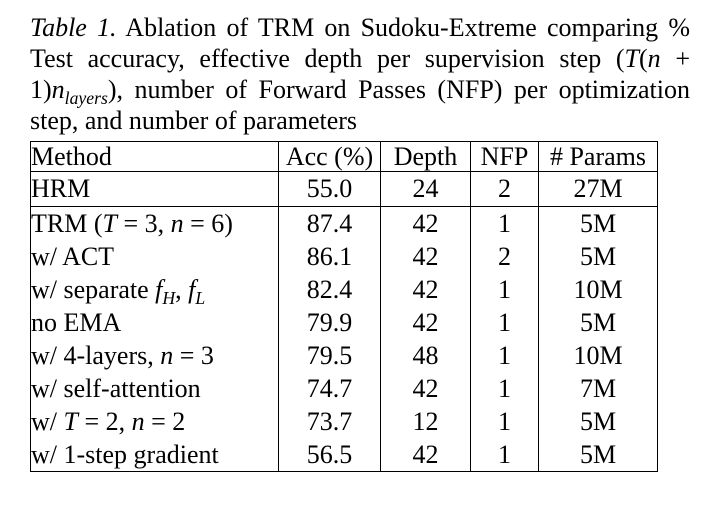  I want to click on cell-method: w/ 1-step gradient, so click(155, 455).